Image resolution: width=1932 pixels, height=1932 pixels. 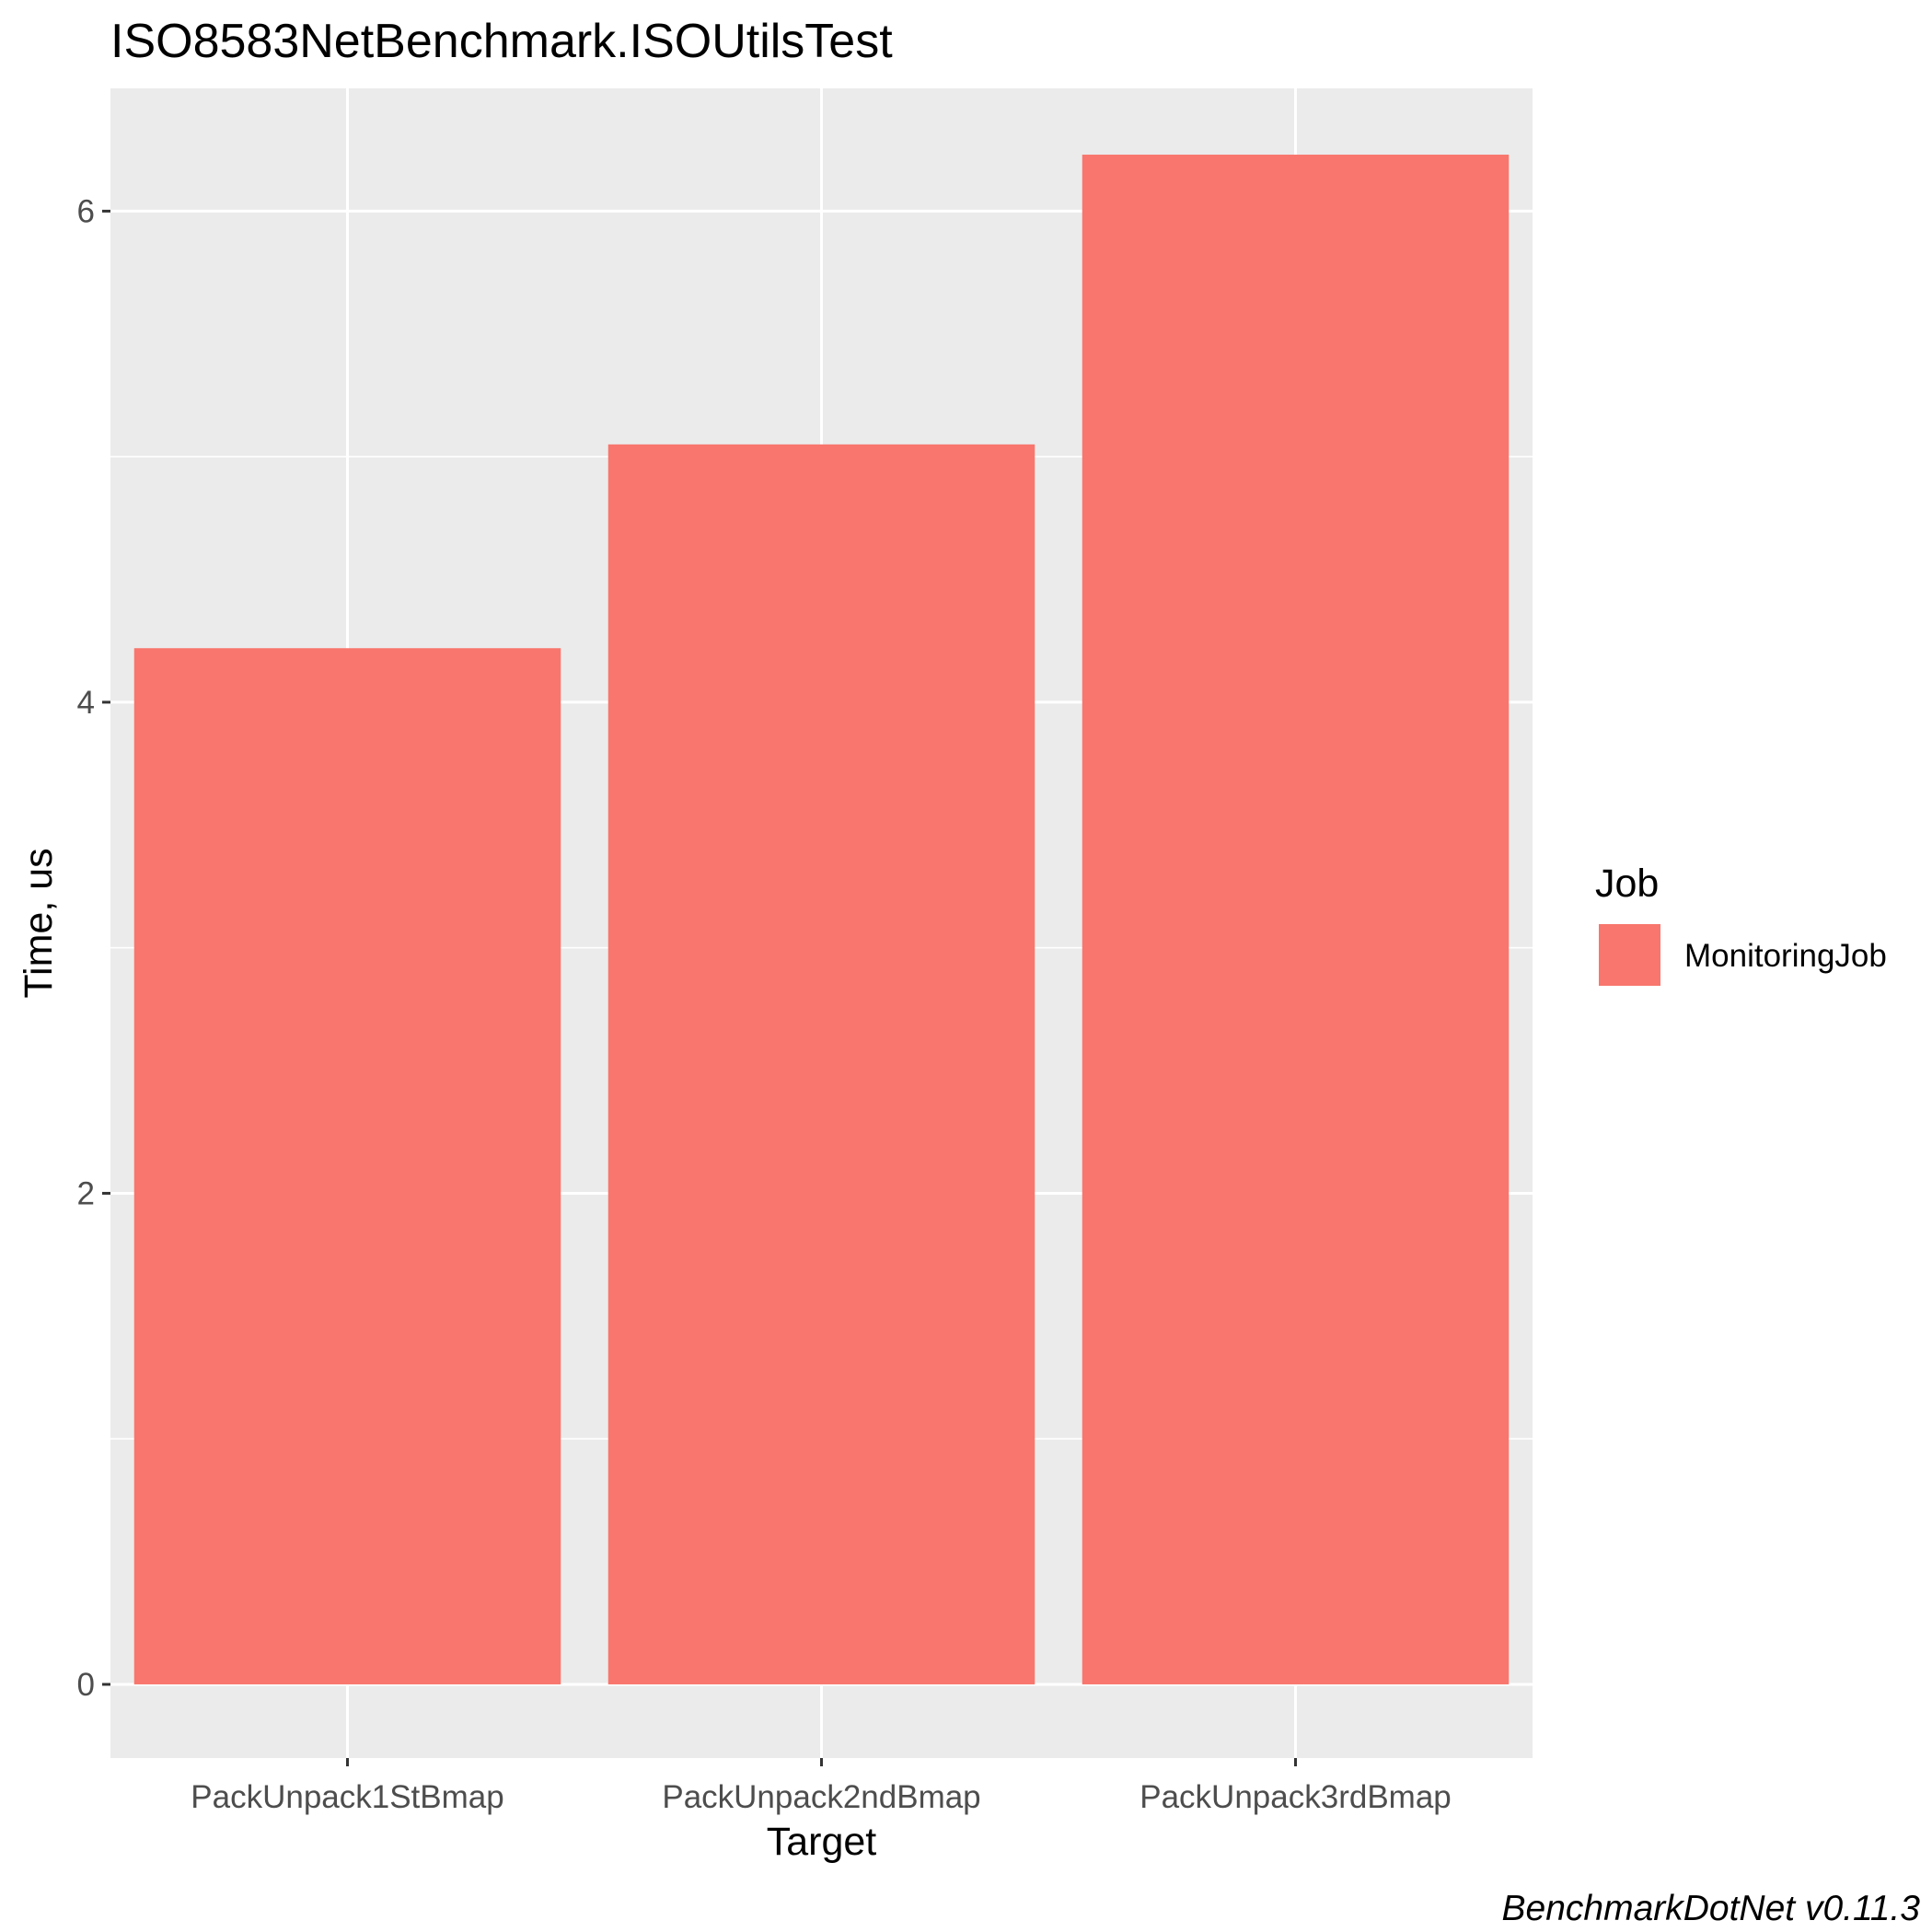 What do you see at coordinates (1712, 1909) in the screenshot?
I see `caption: BenchmarkDotNet v0.11.3` at bounding box center [1712, 1909].